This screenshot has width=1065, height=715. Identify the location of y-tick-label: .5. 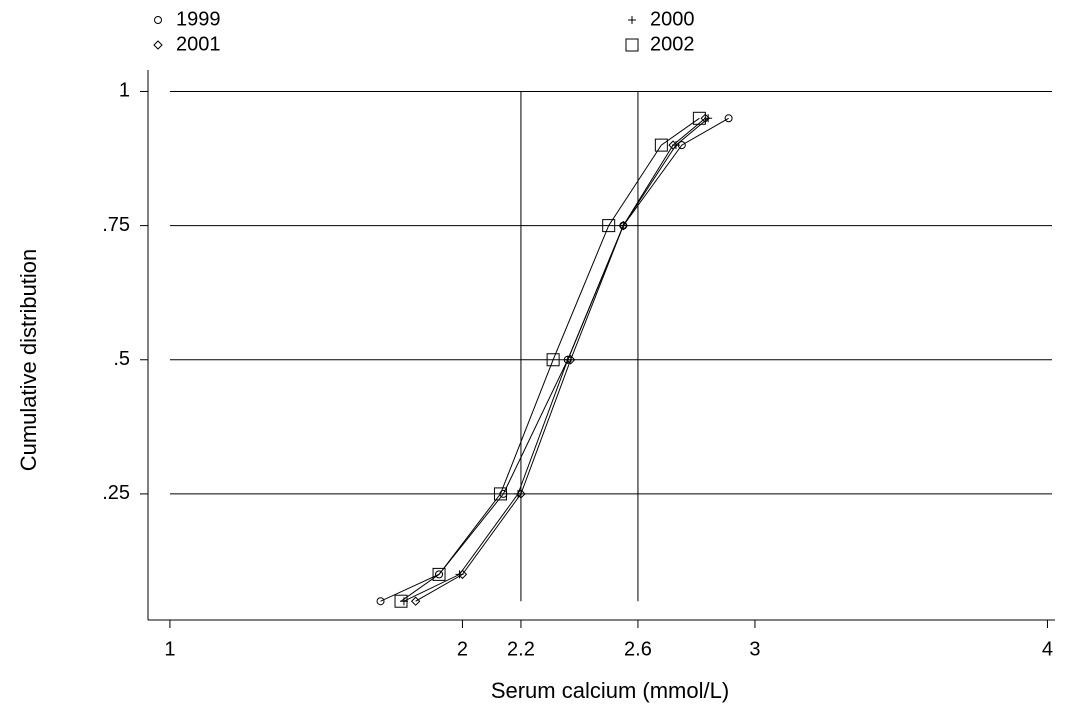
(121, 359).